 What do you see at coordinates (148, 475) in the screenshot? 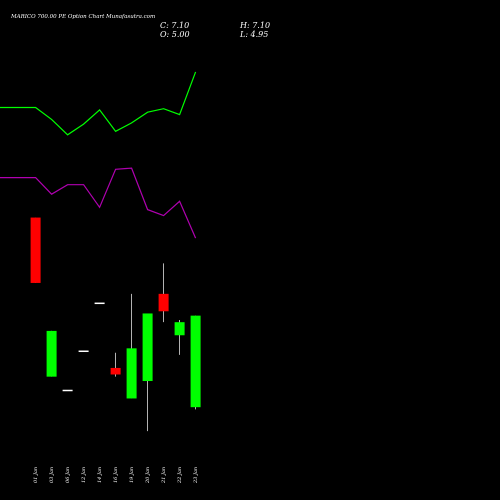
I see `x-tick-label: 20 Jan` at bounding box center [148, 475].